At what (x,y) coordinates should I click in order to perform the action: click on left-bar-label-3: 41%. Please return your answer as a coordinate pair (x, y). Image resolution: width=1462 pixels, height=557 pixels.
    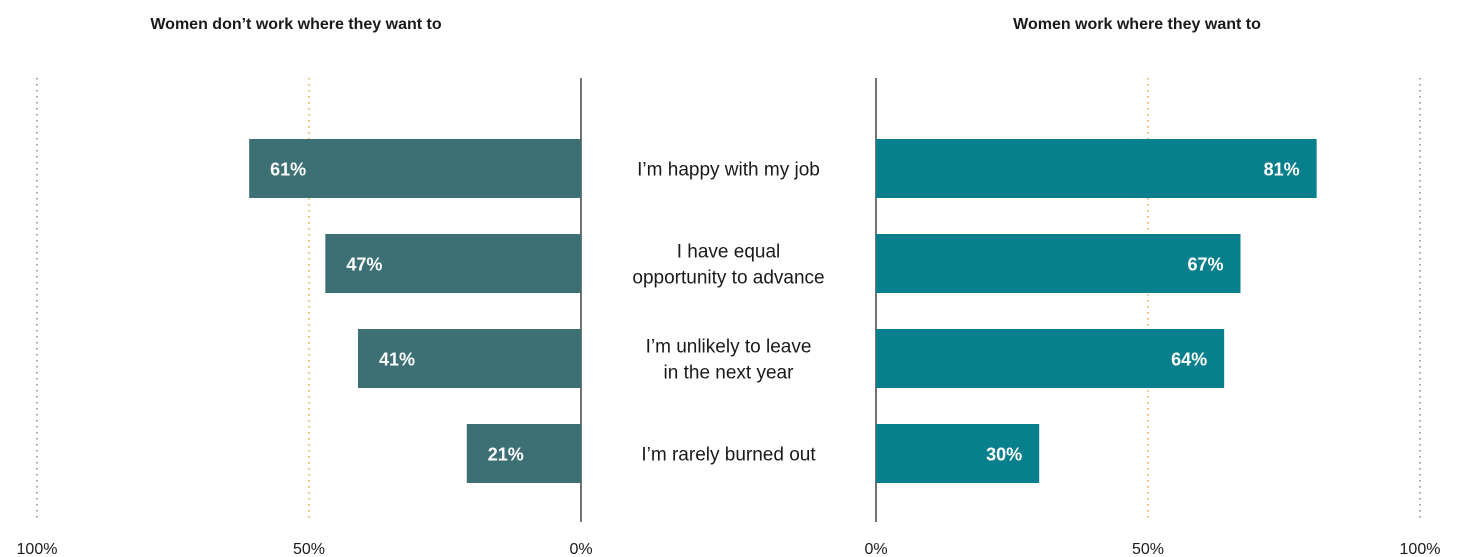
    Looking at the image, I should click on (397, 360).